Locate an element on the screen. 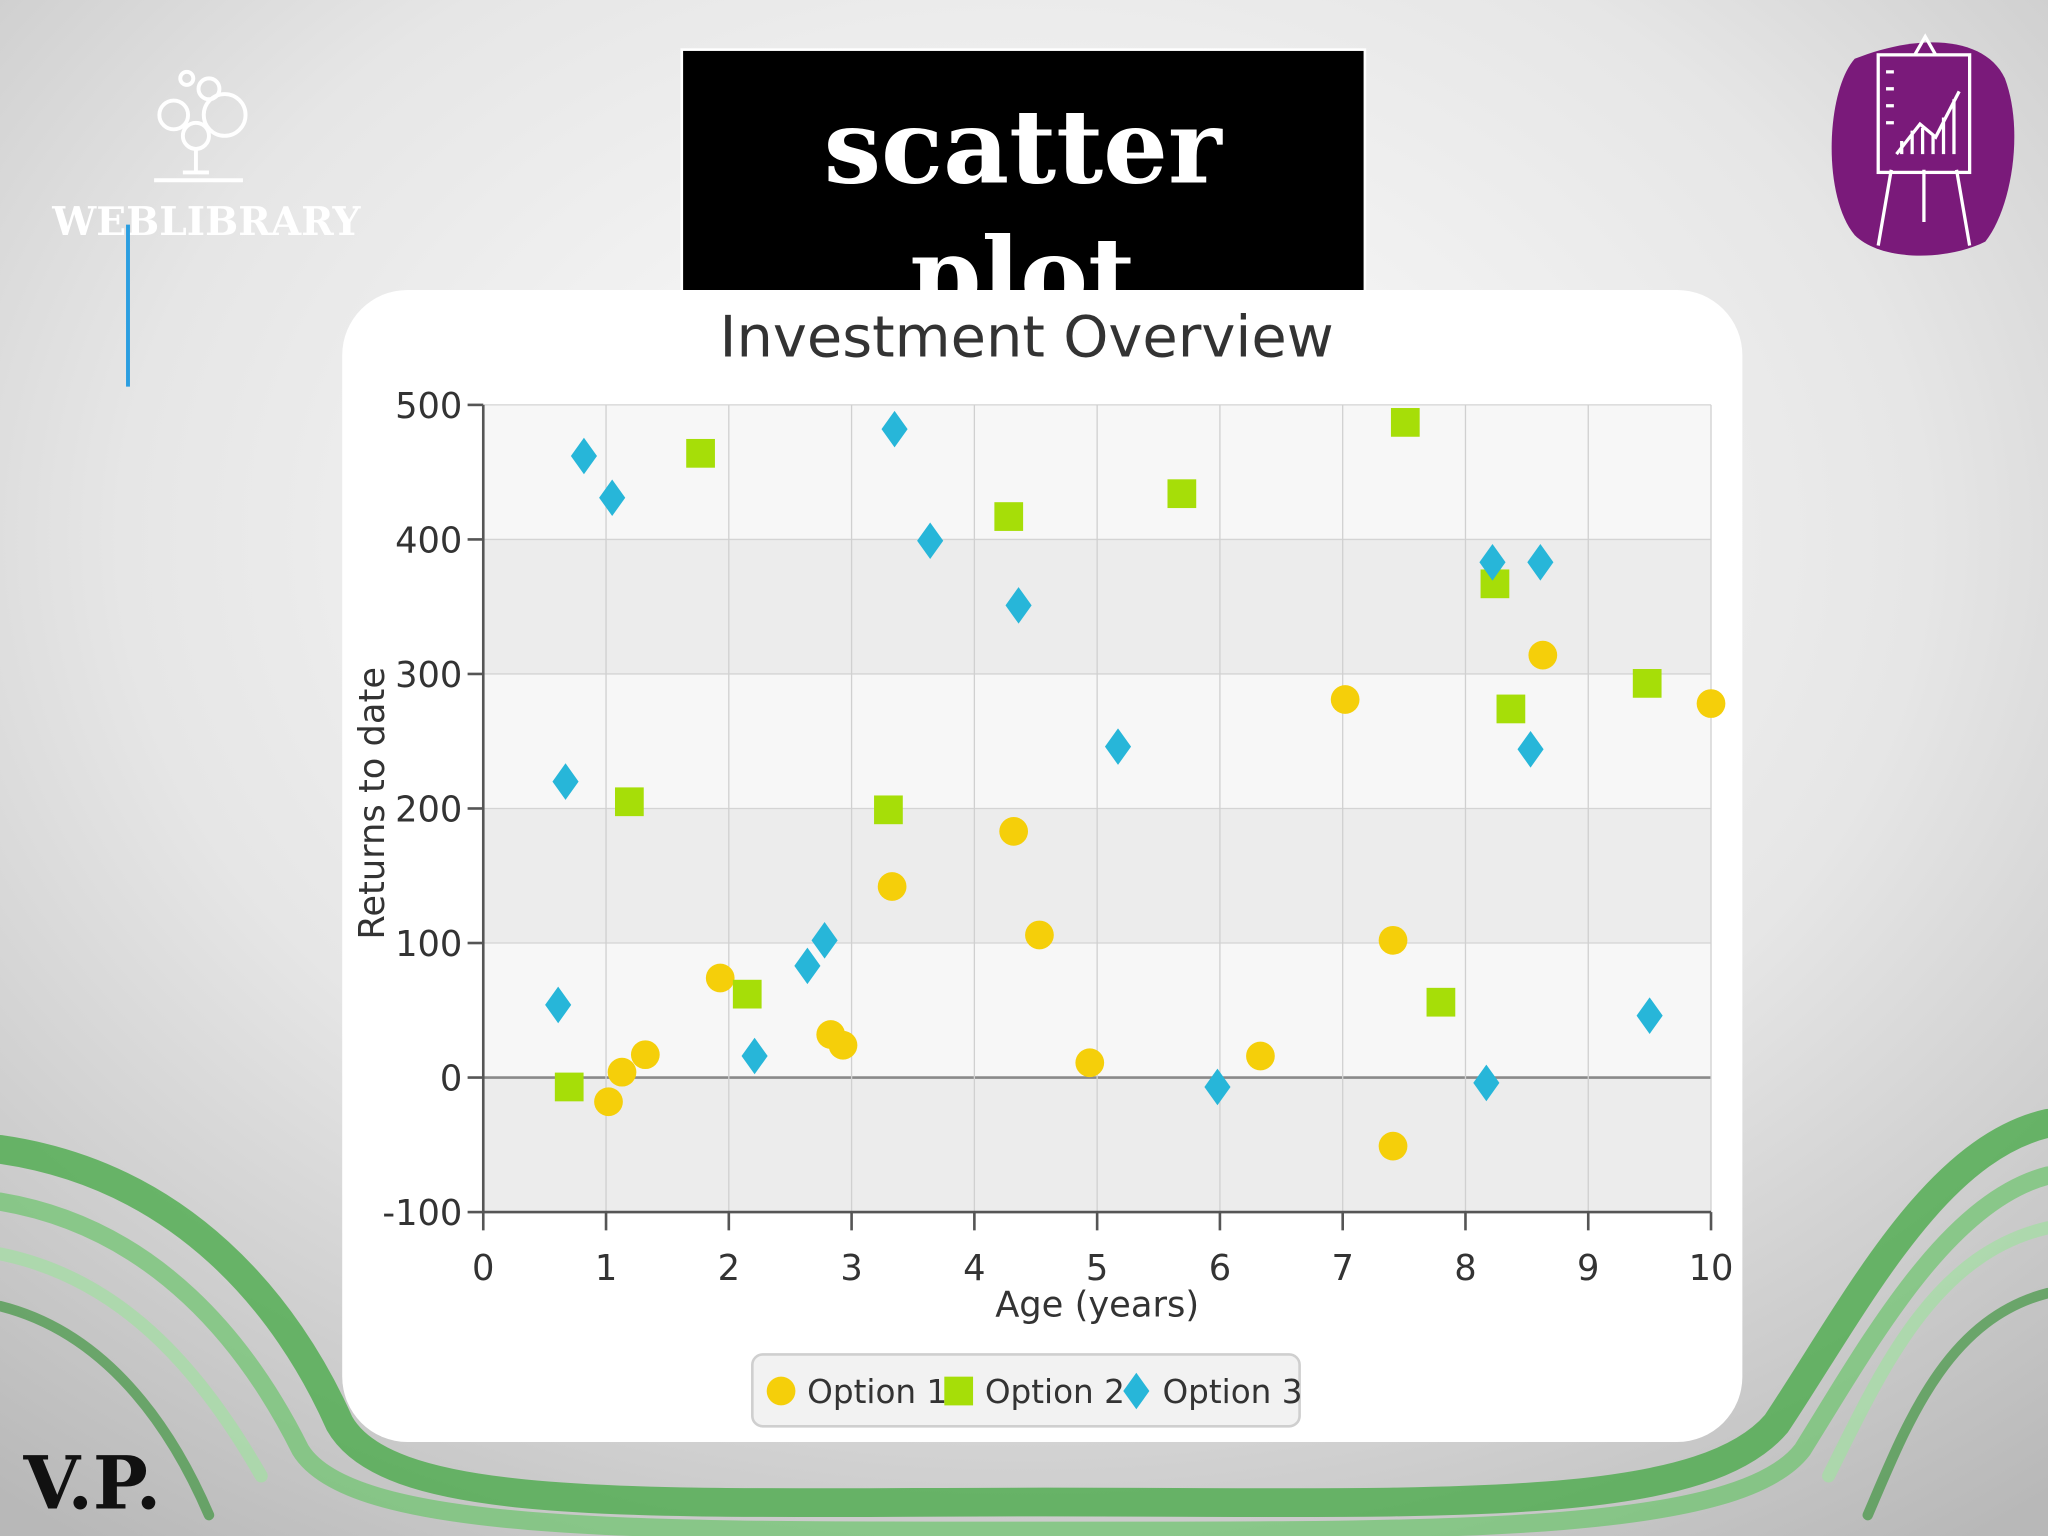 The width and height of the screenshot is (2048, 1536). chart-title: Investment Overview is located at coordinates (1027, 337).